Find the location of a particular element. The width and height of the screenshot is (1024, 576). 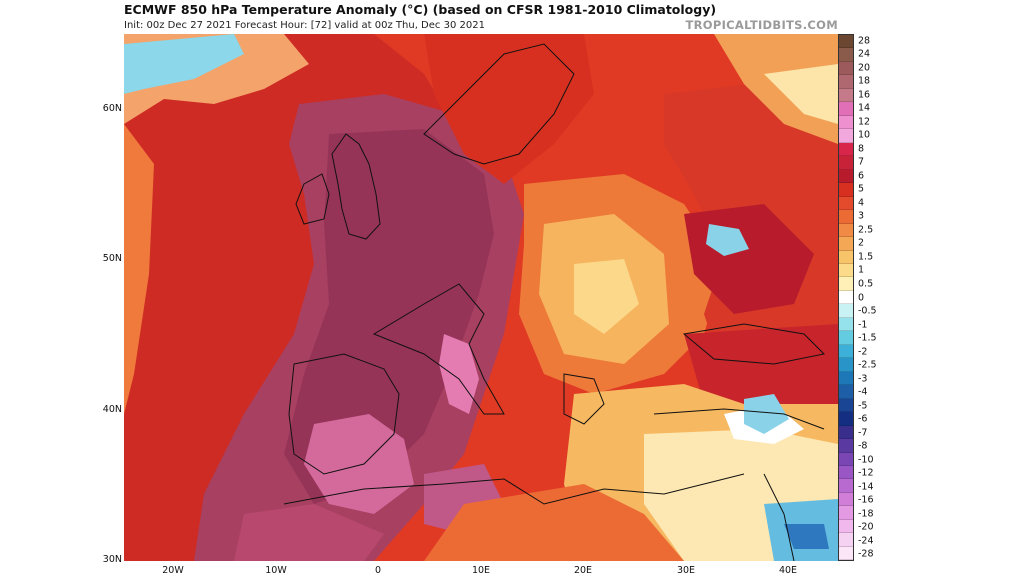

color-scale-label: -0.5 is located at coordinates (867, 311).